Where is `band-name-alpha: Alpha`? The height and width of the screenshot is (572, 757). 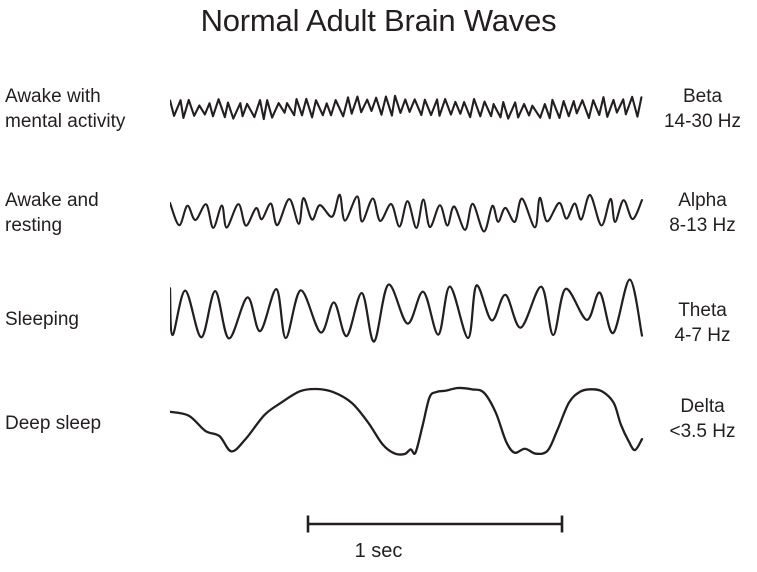 band-name-alpha: Alpha is located at coordinates (702, 200).